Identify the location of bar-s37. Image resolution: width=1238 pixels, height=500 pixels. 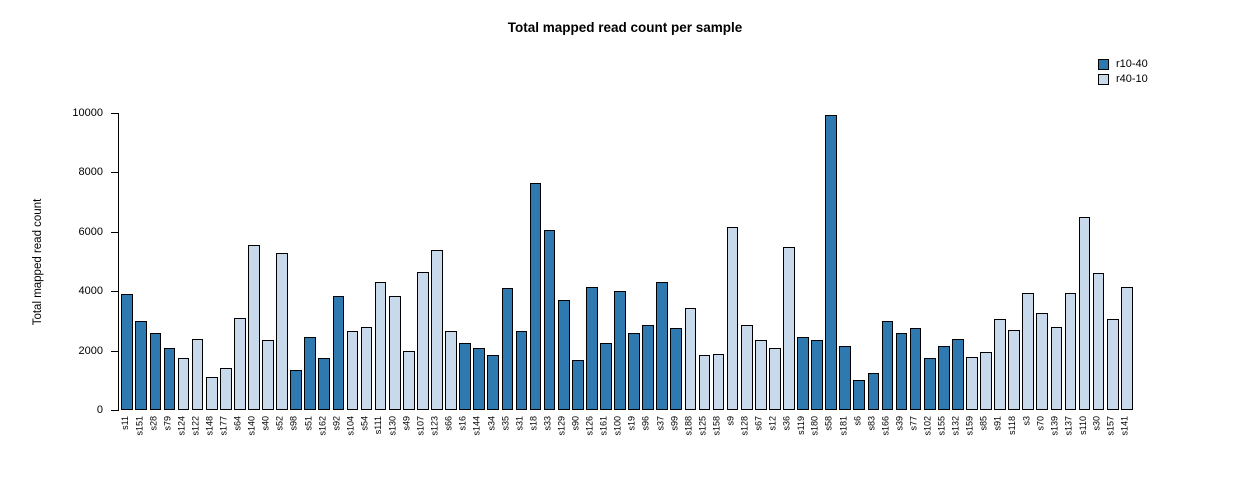
(662, 346).